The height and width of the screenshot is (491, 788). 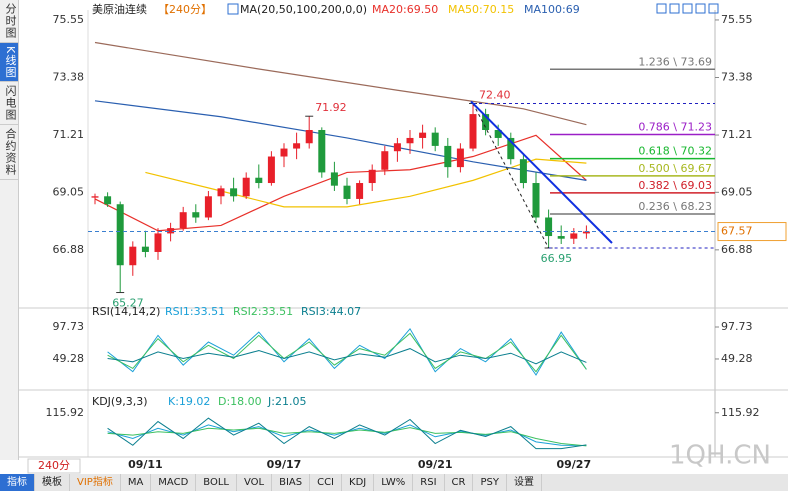 What do you see at coordinates (675, 206) in the screenshot?
I see `fib-label: 0.236 \ 68.23` at bounding box center [675, 206].